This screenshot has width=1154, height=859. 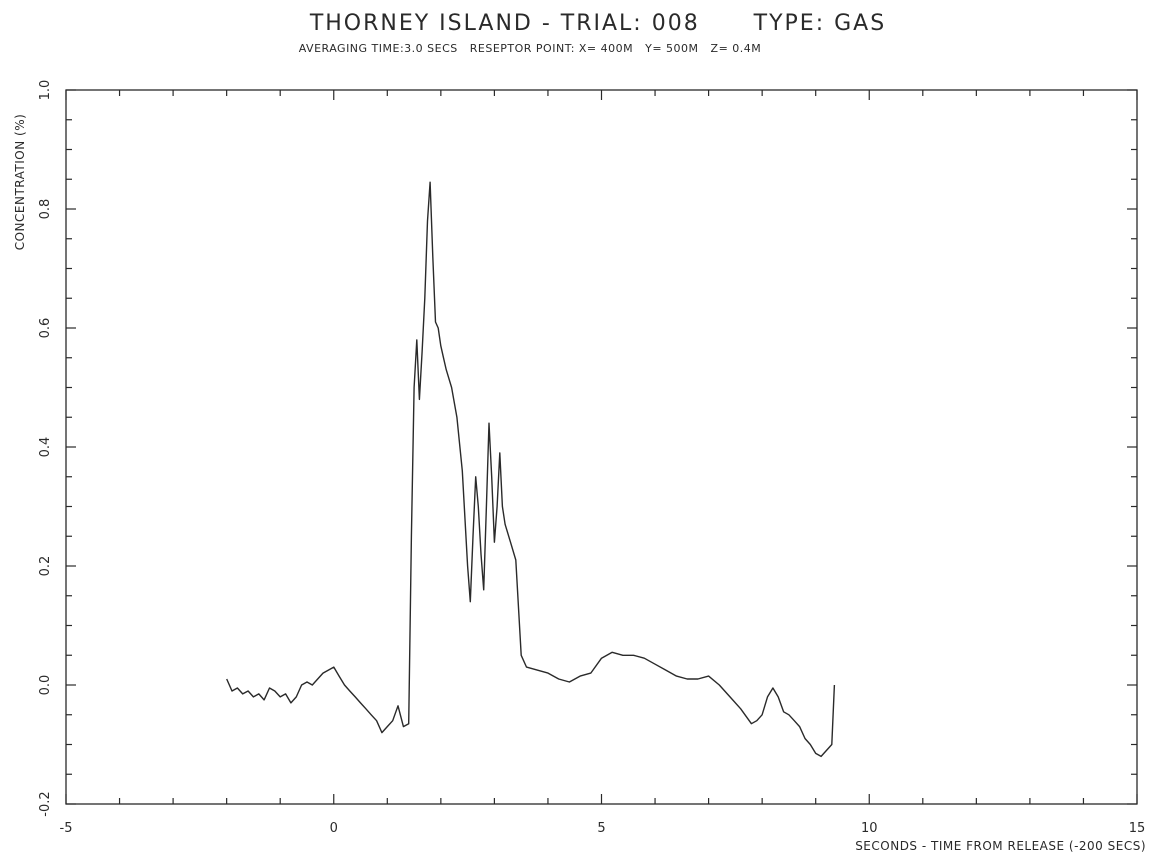 What do you see at coordinates (45, 209) in the screenshot?
I see `y-tick-label: 0.8` at bounding box center [45, 209].